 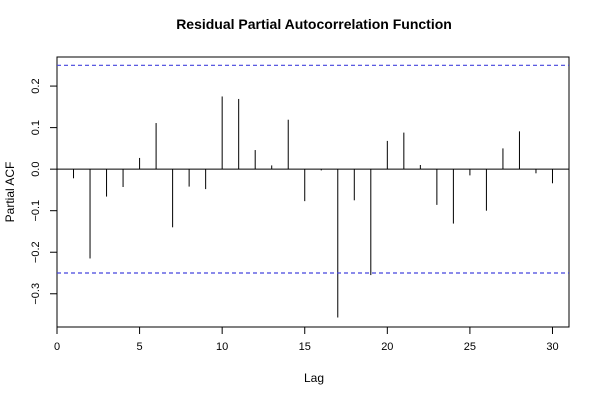 I want to click on y-tick-label: 0.2, so click(x=36, y=85).